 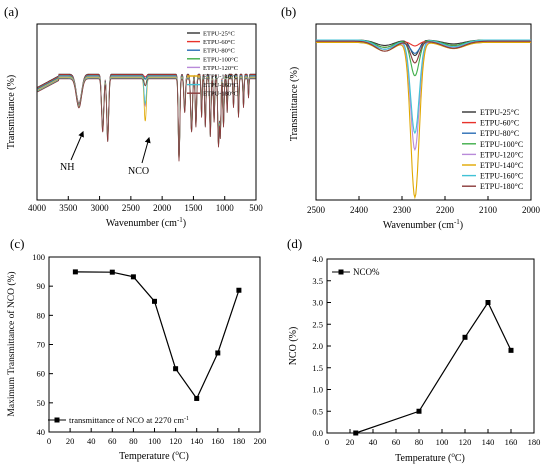 What do you see at coordinates (424, 205) in the screenshot?
I see `panel-b-x-ticks: 2500 2400 2300 2200 2100 2000` at bounding box center [424, 205].